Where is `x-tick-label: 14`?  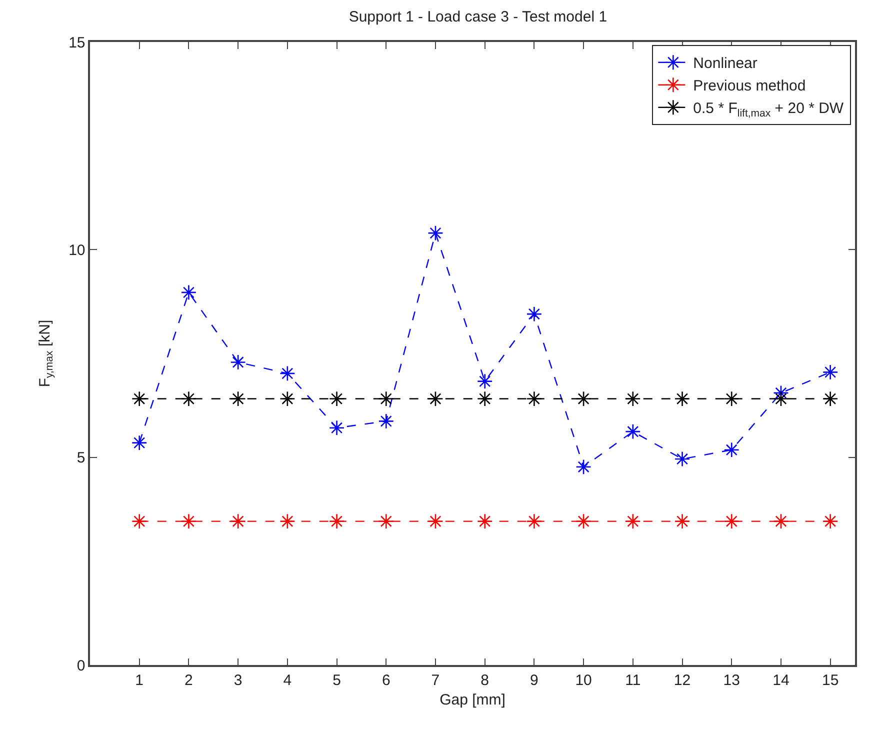
x-tick-label: 14 is located at coordinates (781, 680).